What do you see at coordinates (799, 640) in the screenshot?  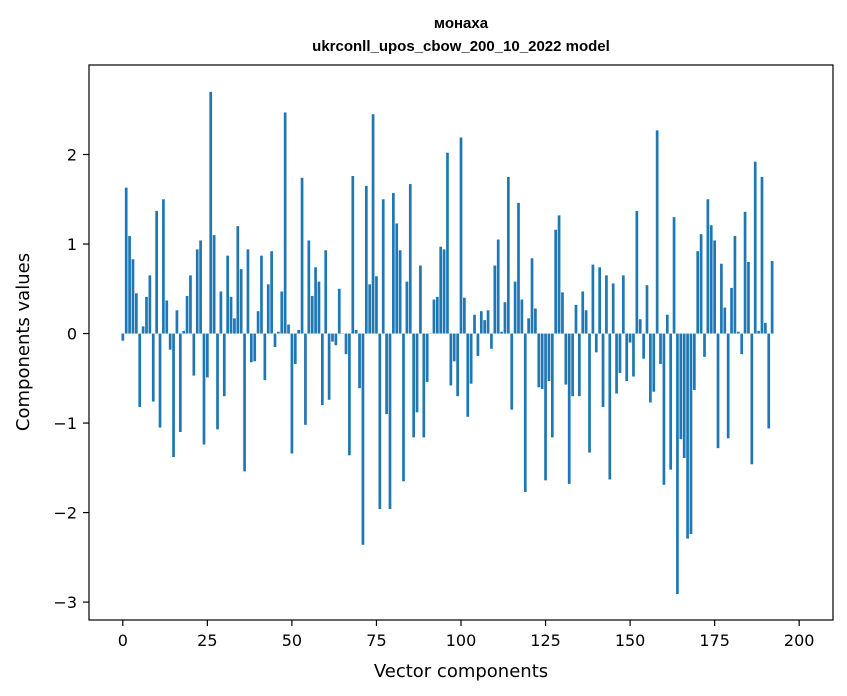 I see `x-tick-label: 200` at bounding box center [799, 640].